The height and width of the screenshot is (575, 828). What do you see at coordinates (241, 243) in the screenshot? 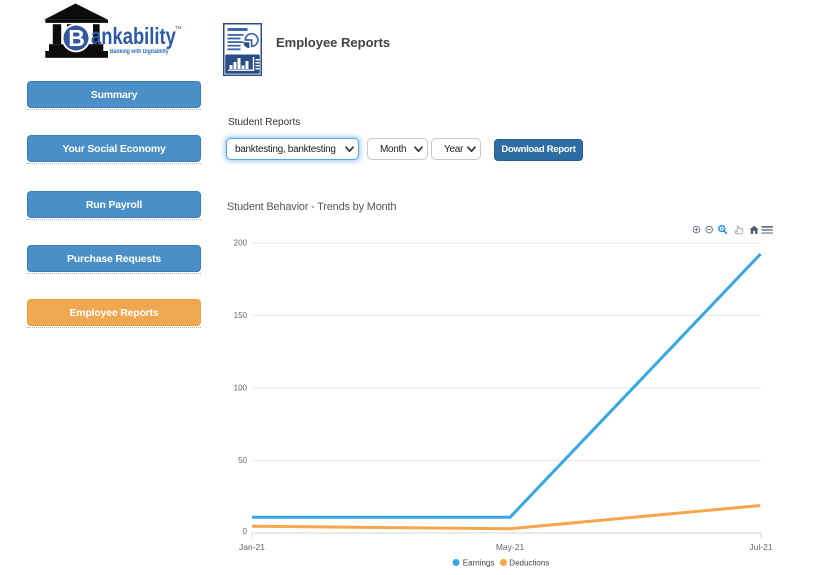
I see `svg-text: 200` at bounding box center [241, 243].